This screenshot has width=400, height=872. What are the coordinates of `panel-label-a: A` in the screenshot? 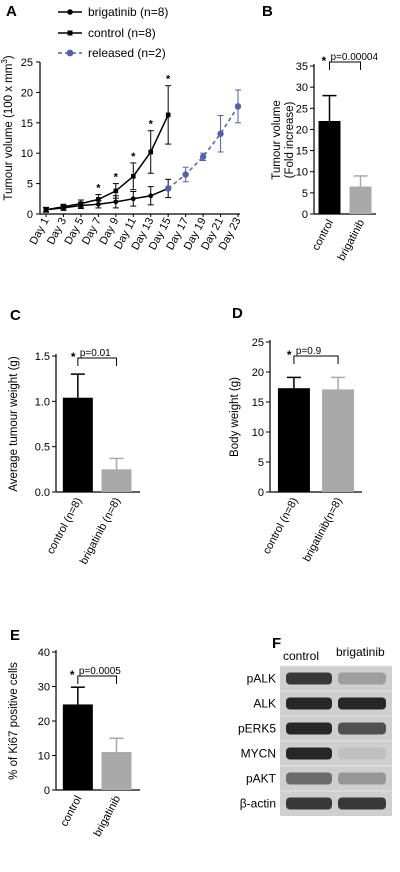 It's located at (11, 11).